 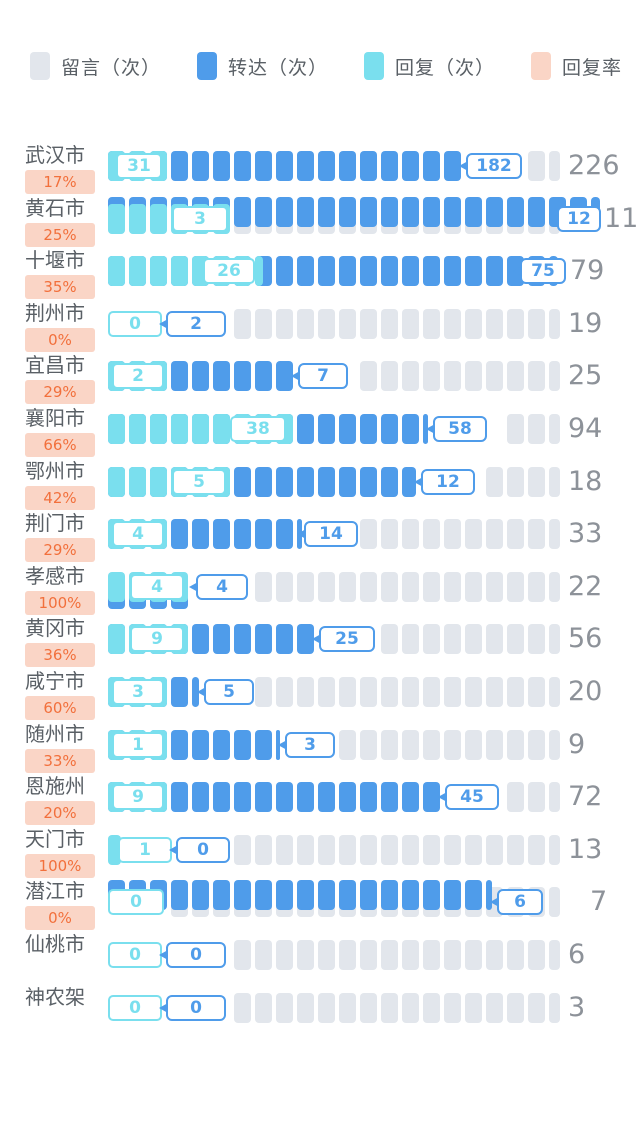 I want to click on city-label: 荆州市, so click(x=55, y=312).